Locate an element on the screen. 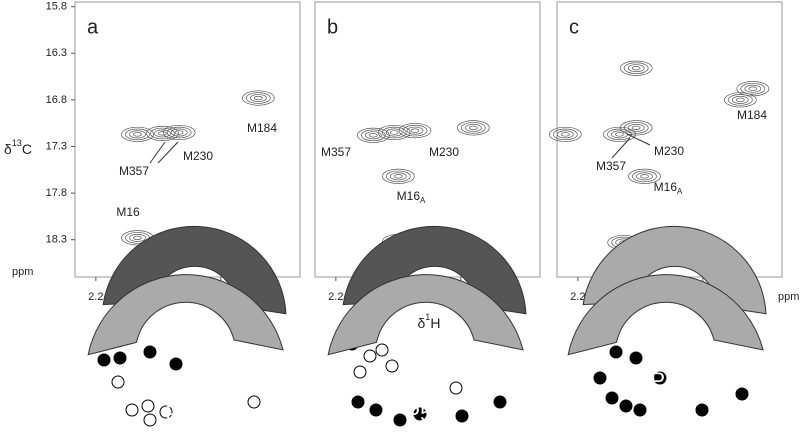 The image size is (800, 439). text-part: M184 is located at coordinates (262, 128).